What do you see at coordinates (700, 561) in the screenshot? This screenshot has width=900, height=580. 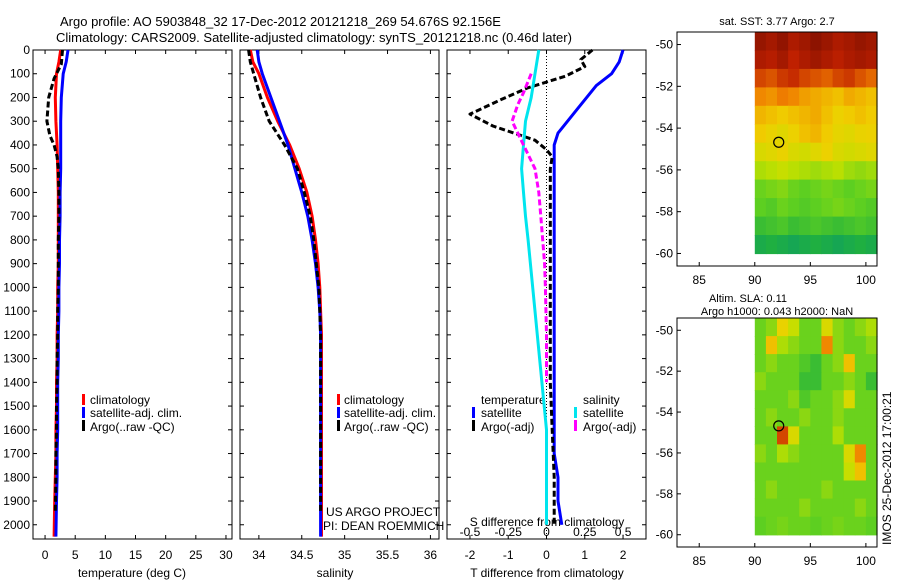 I see `sla-map-xtick-label: 85` at bounding box center [700, 561].